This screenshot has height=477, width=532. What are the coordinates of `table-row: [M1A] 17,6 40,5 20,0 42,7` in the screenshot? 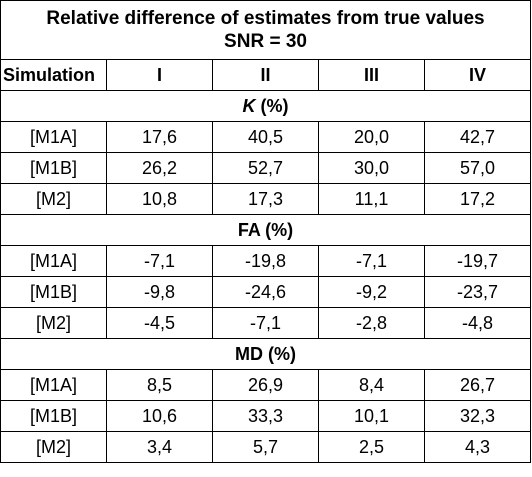 It's located at (265, 137).